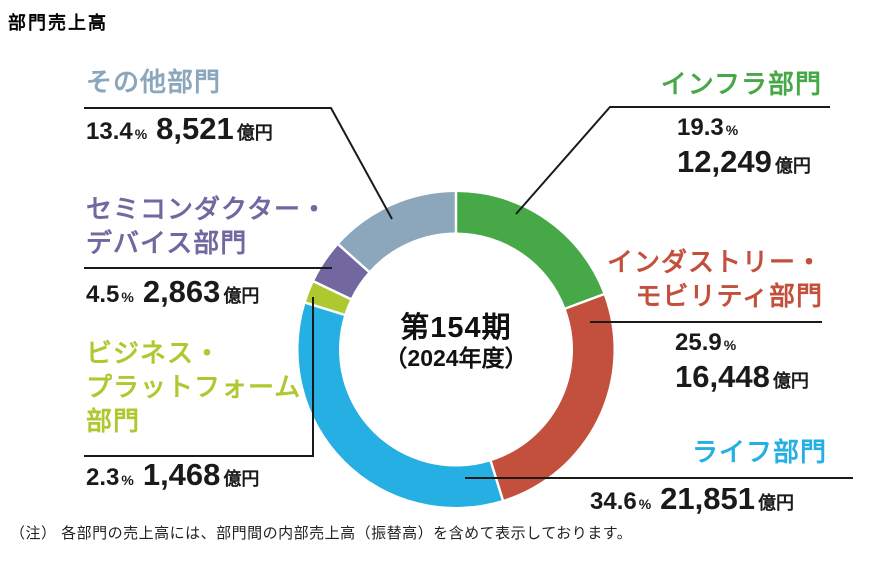 This screenshot has width=871, height=561. What do you see at coordinates (181, 291) in the screenshot?
I see `semiconductor-value: 2,863` at bounding box center [181, 291].